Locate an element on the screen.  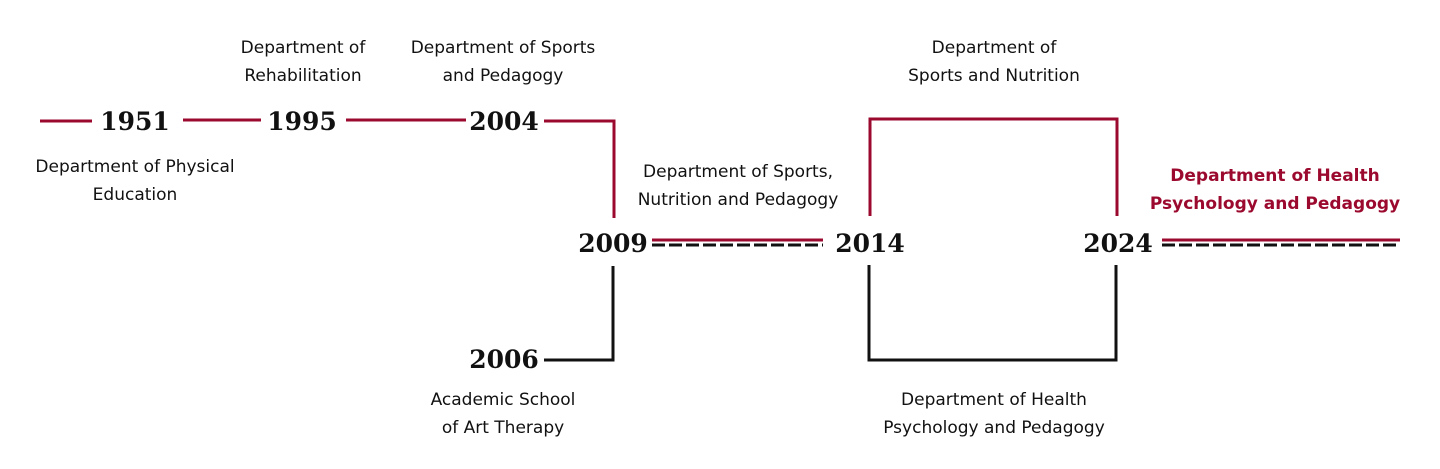
year-1951: 1951 is located at coordinates (135, 121).